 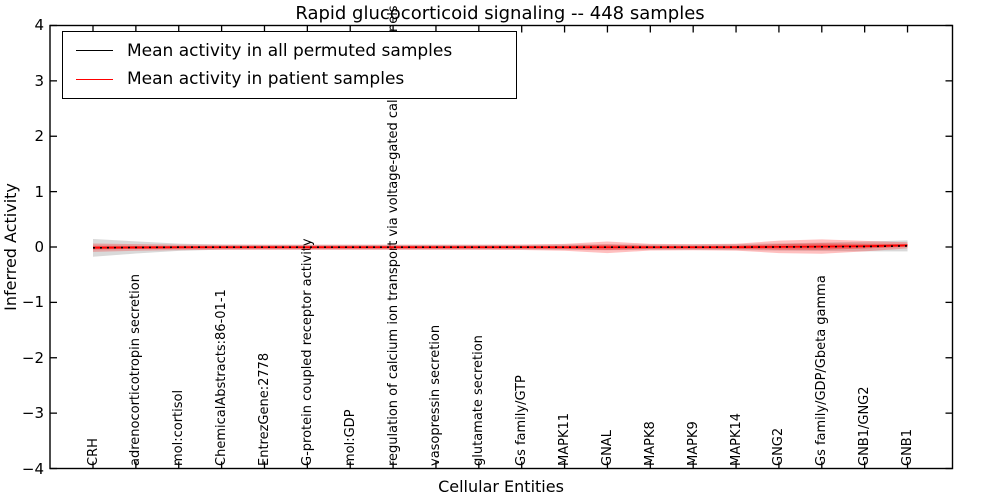 I want to click on legend-item-permuted: Mean activity in all permuted samples, so click(x=289, y=51).